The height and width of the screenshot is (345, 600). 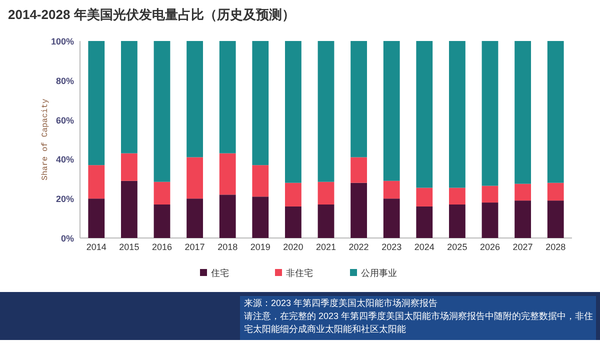 I want to click on x-tick-label: 2025, so click(x=457, y=247).